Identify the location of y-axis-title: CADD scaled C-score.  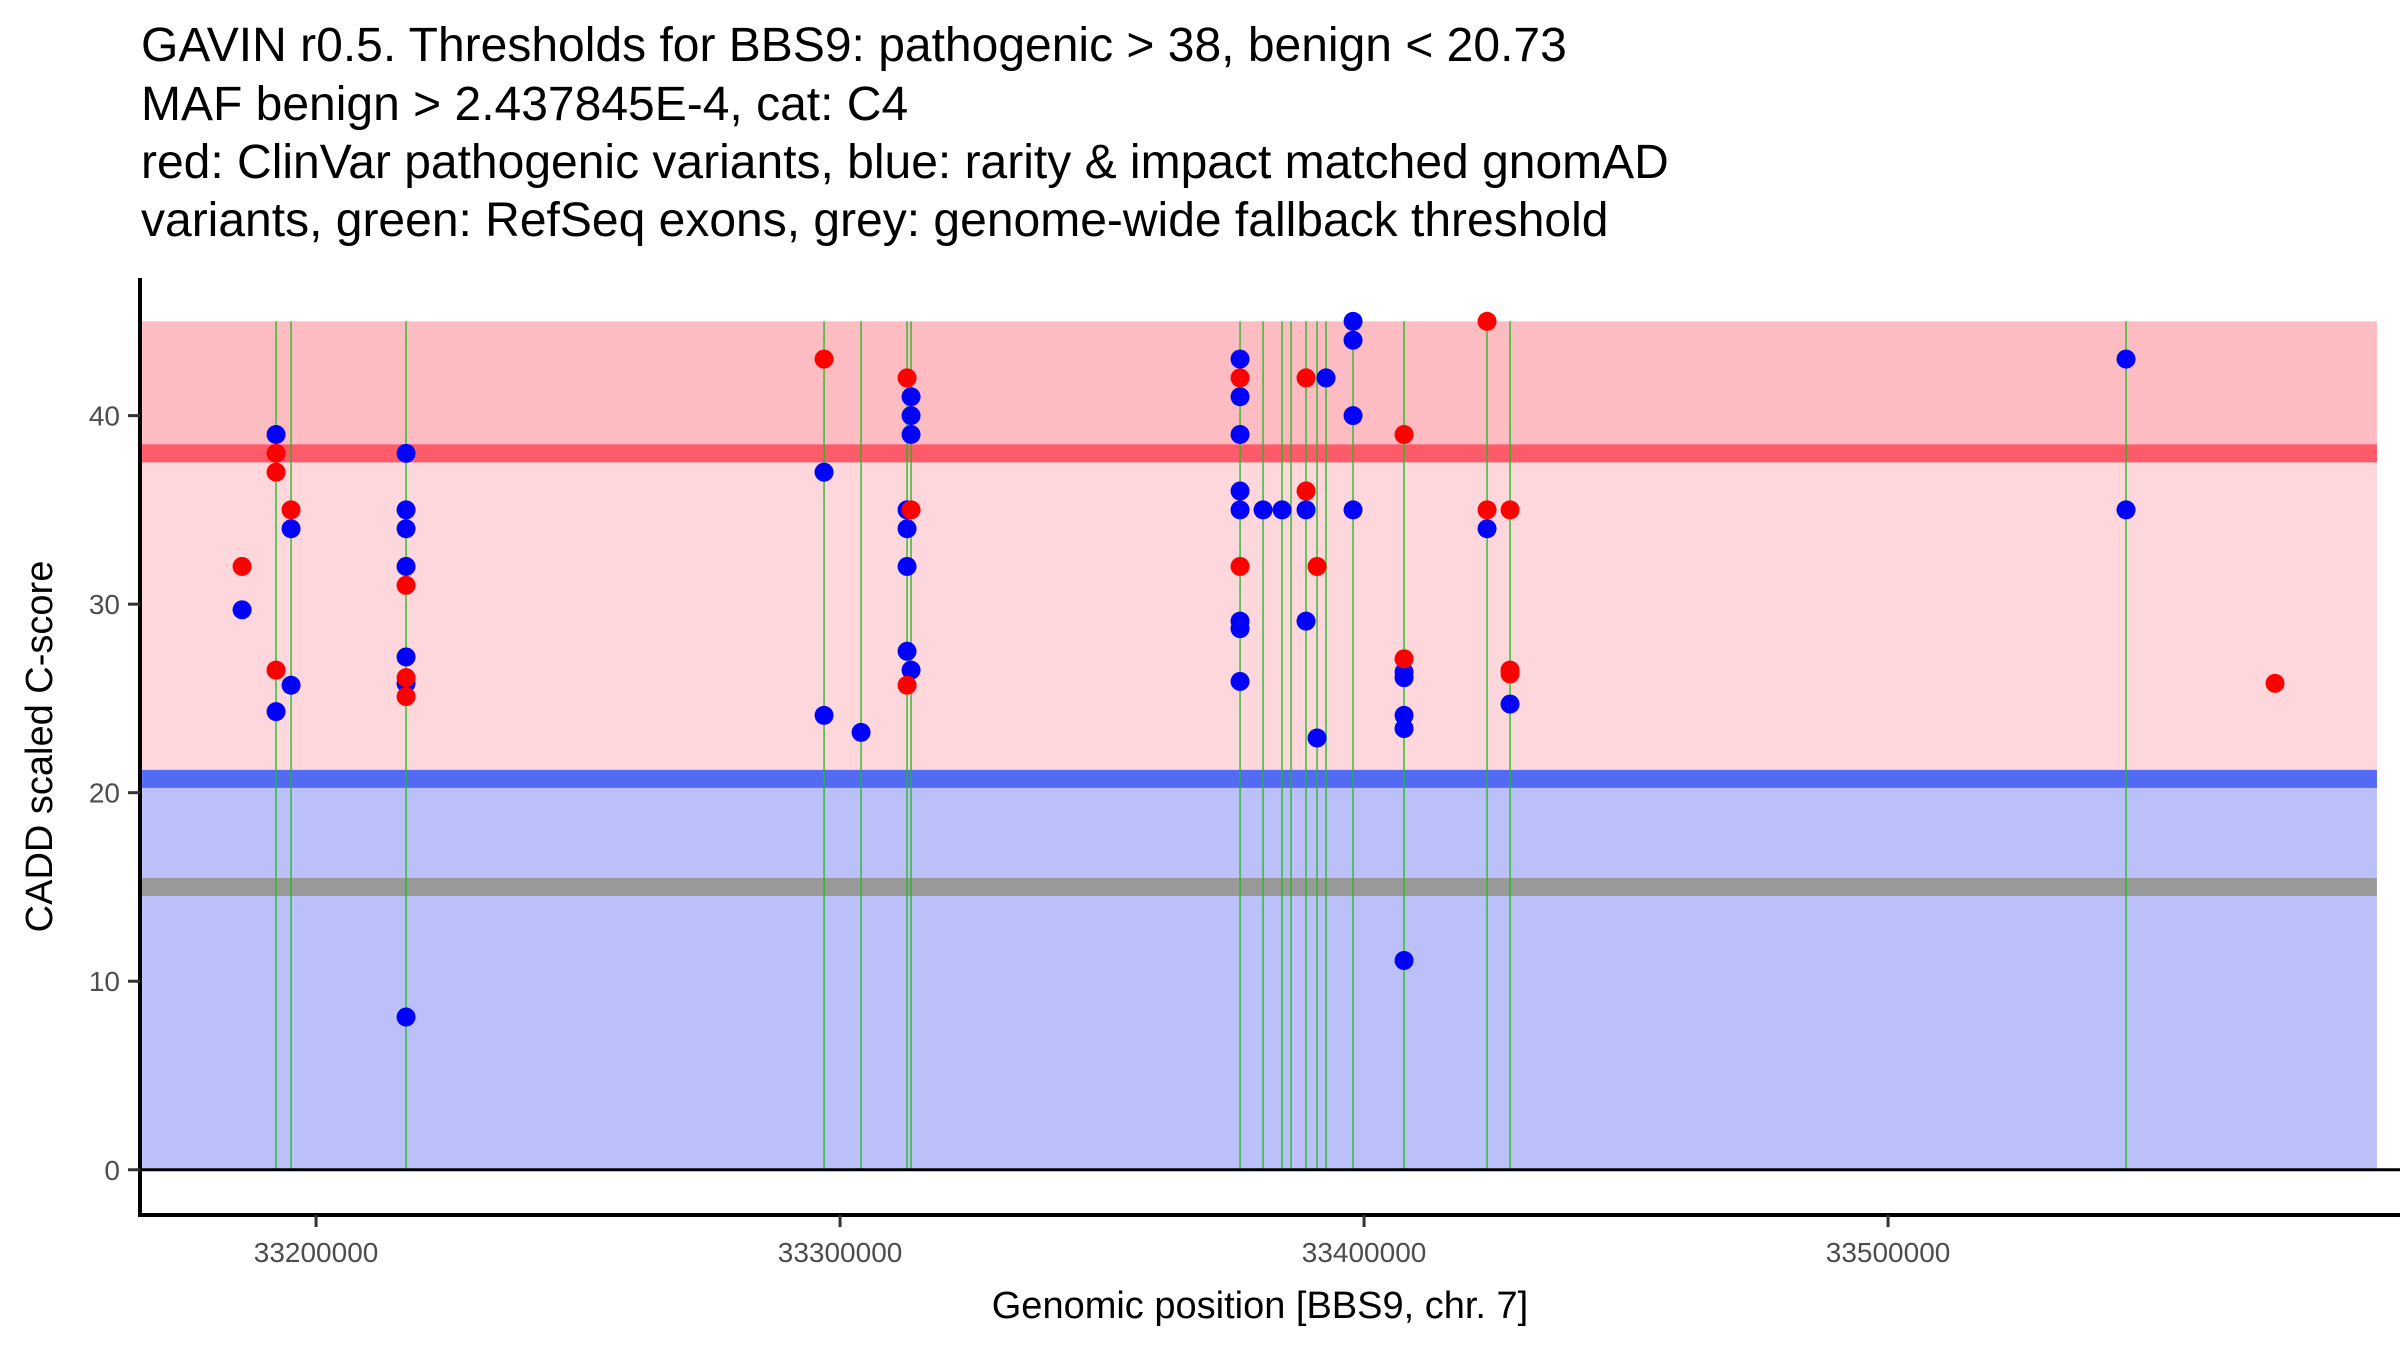
(40, 747).